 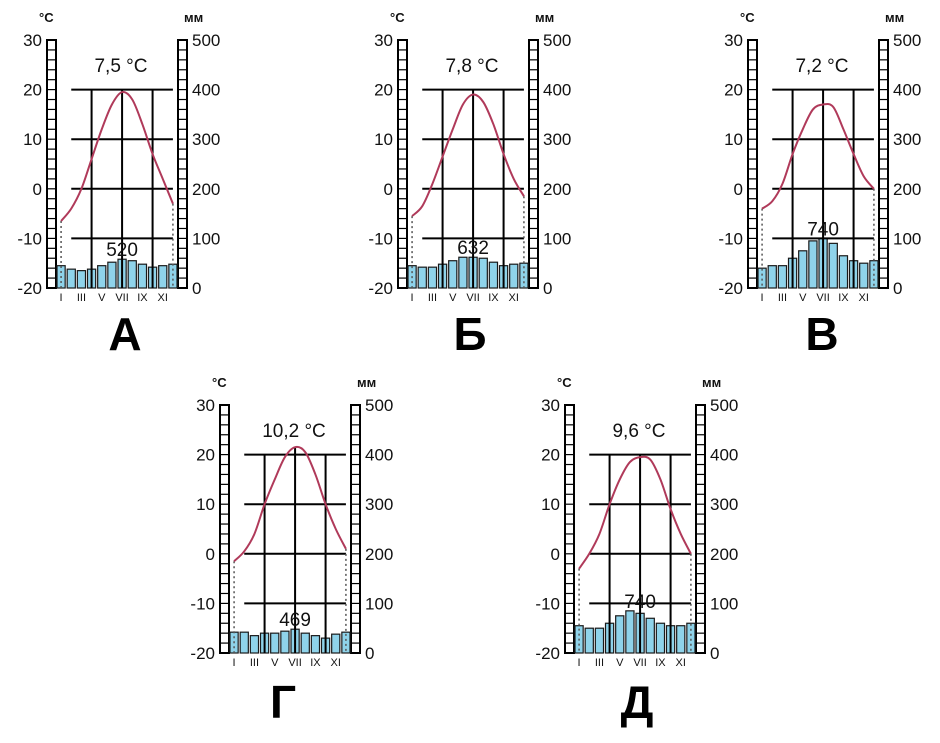 I want to click on precip-tick-label: 100, so click(x=907, y=238).